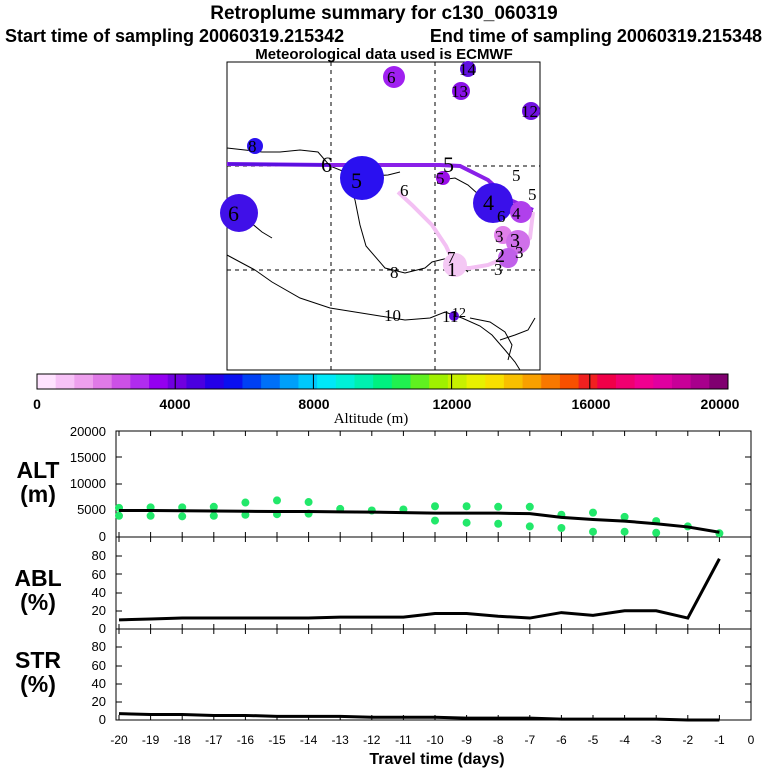  What do you see at coordinates (687, 740) in the screenshot?
I see `x-tick-label: -2` at bounding box center [687, 740].